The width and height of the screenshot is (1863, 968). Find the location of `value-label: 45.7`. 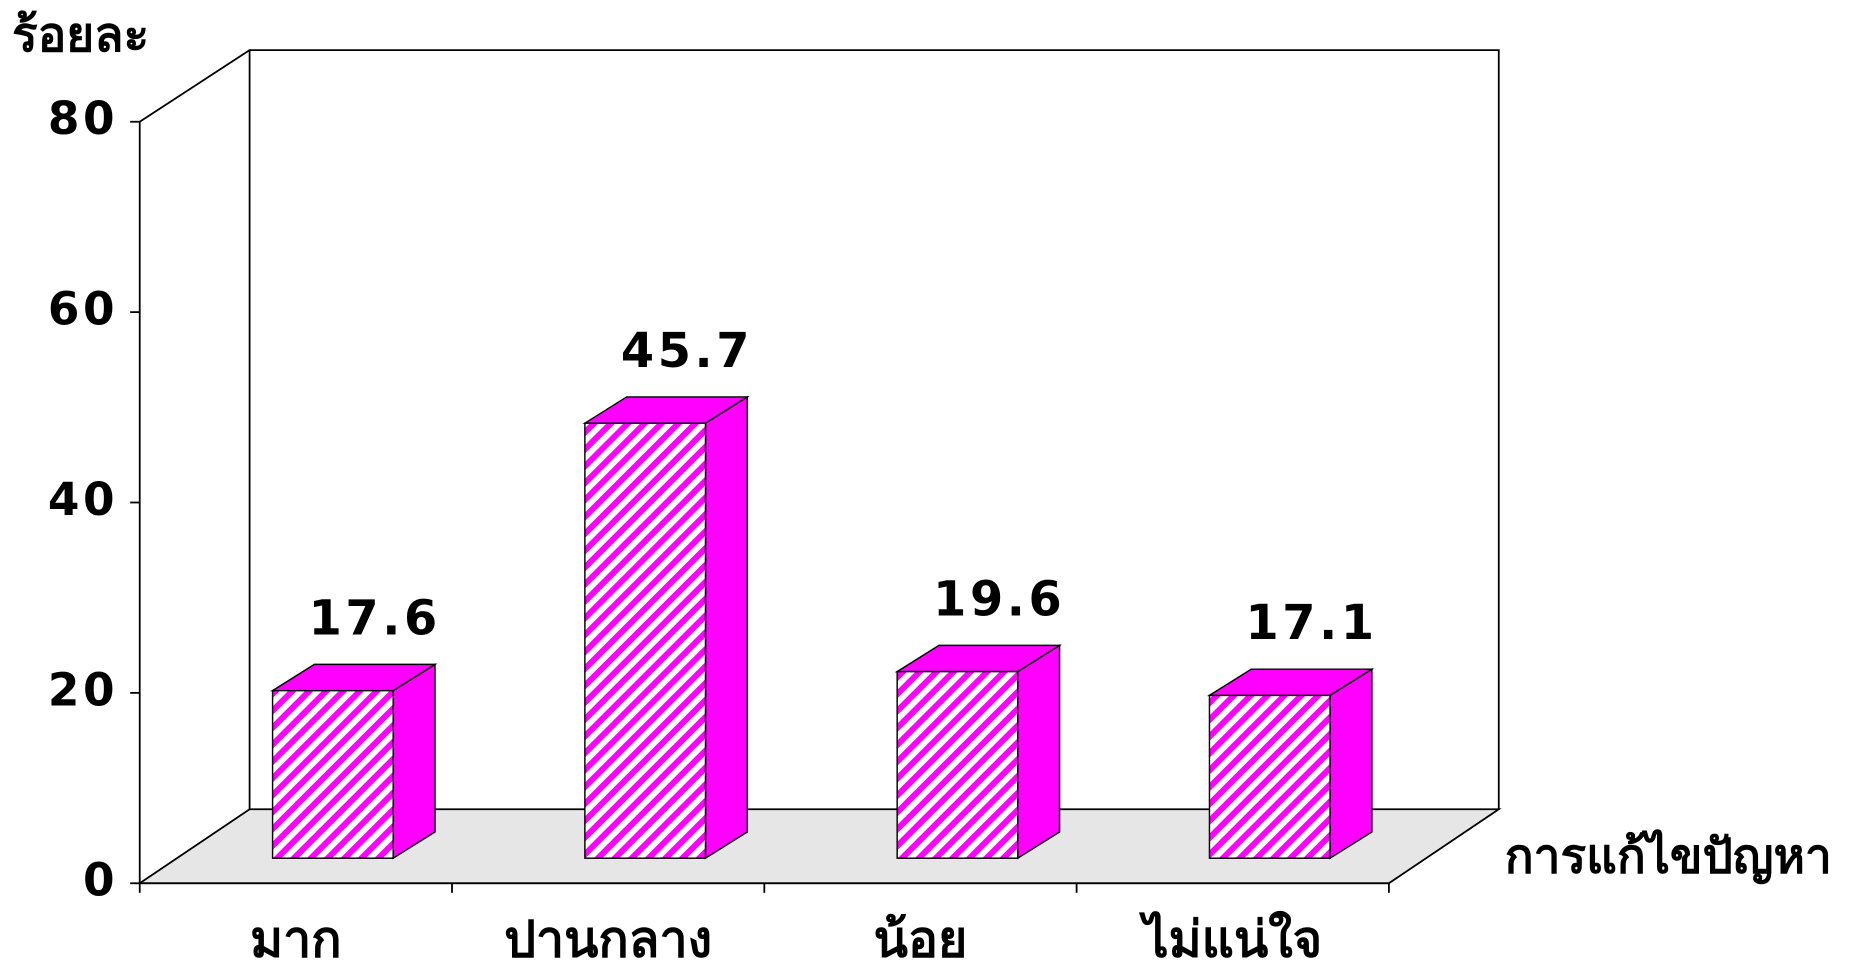

value-label: 45.7 is located at coordinates (687, 351).